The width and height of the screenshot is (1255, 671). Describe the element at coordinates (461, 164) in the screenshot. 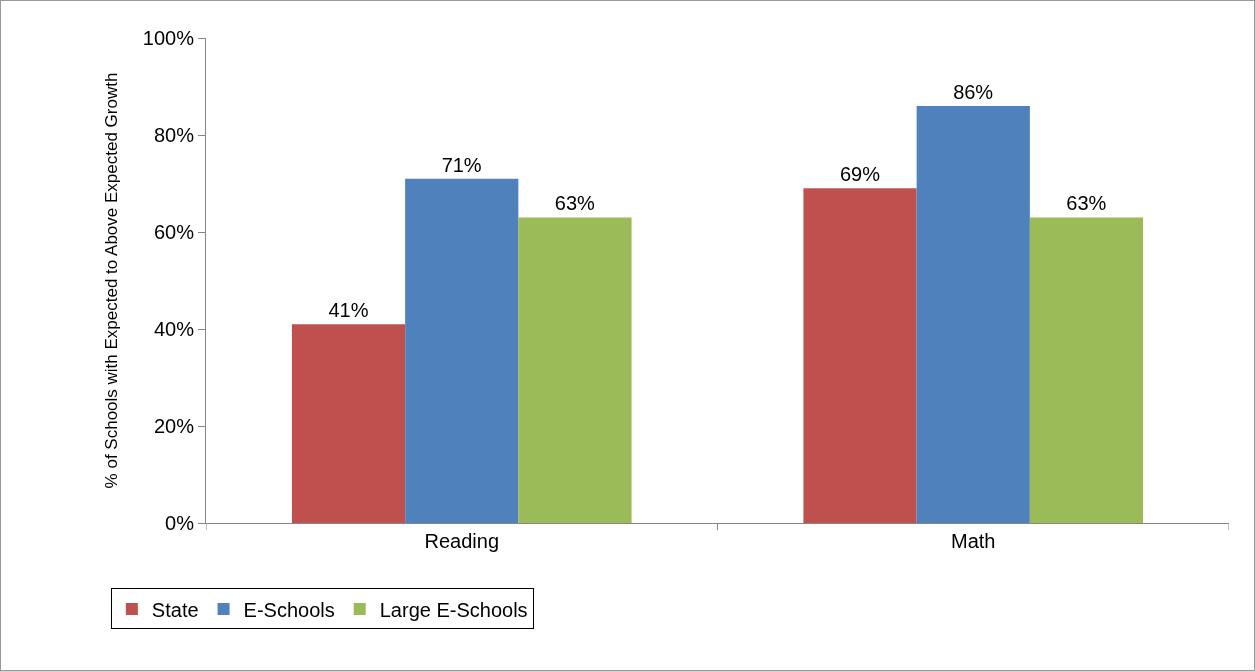

I see `data-label: 71%` at that location.